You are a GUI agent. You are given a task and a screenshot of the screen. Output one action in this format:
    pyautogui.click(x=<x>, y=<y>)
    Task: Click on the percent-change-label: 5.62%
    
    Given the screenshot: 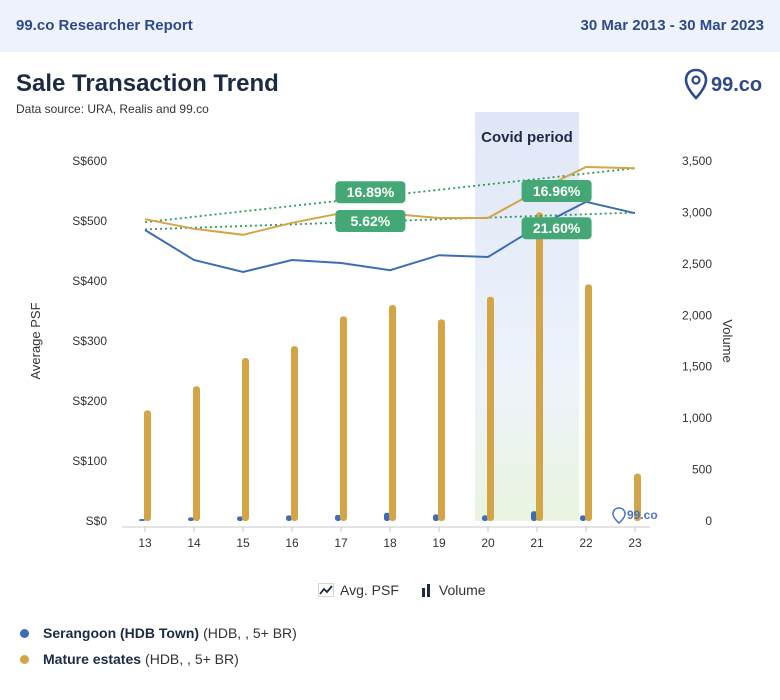 What is the action you would take?
    pyautogui.click(x=371, y=221)
    